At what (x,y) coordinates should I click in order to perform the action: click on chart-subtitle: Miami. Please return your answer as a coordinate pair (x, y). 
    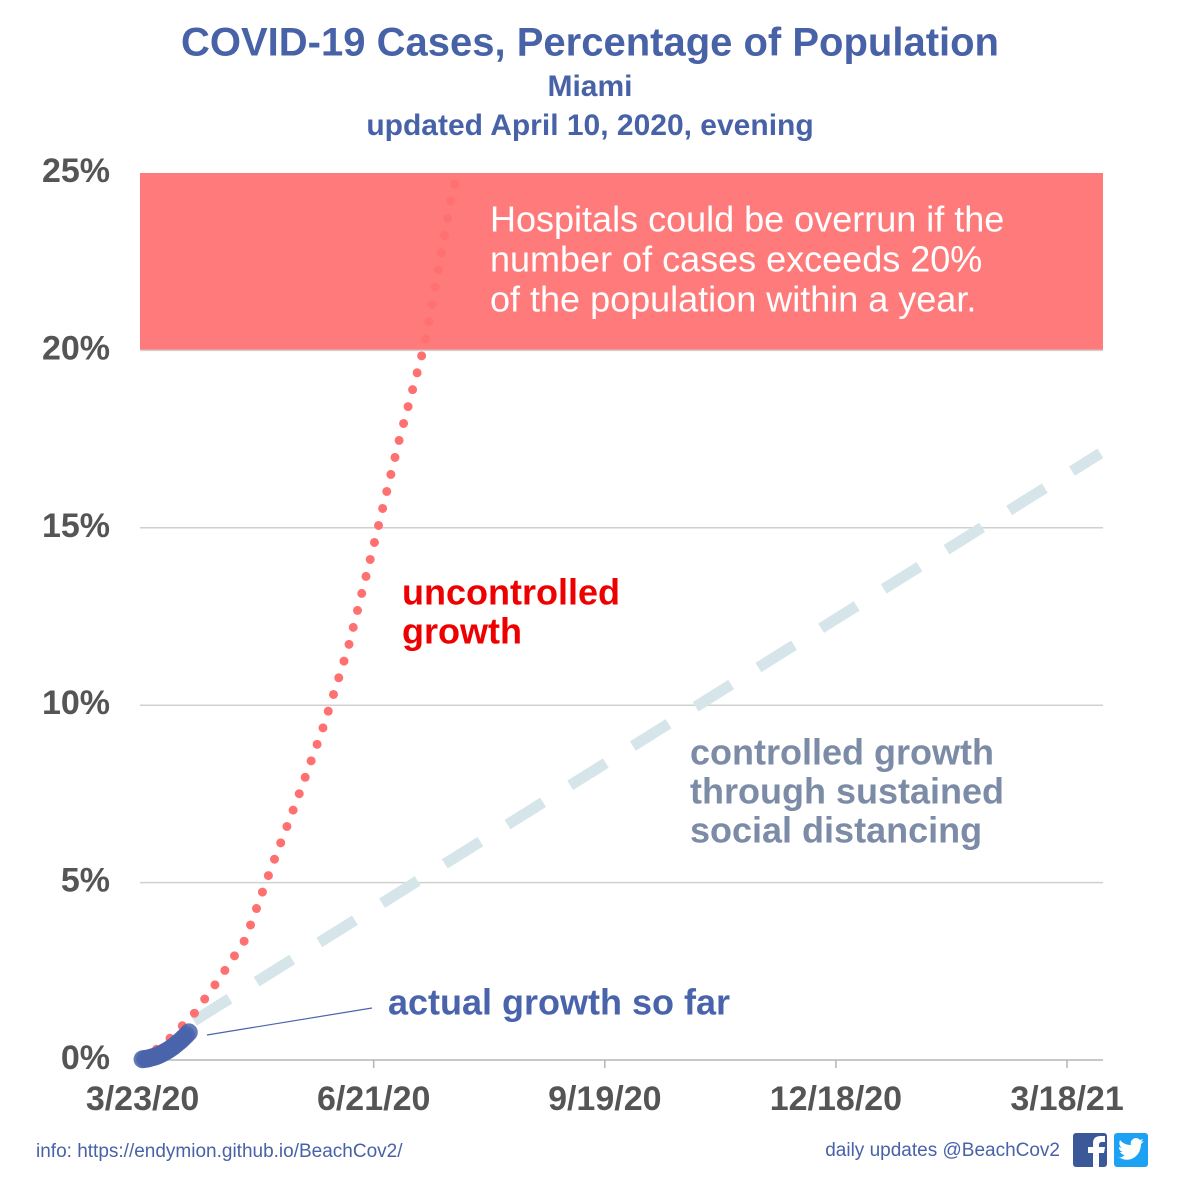
    Looking at the image, I should click on (589, 86).